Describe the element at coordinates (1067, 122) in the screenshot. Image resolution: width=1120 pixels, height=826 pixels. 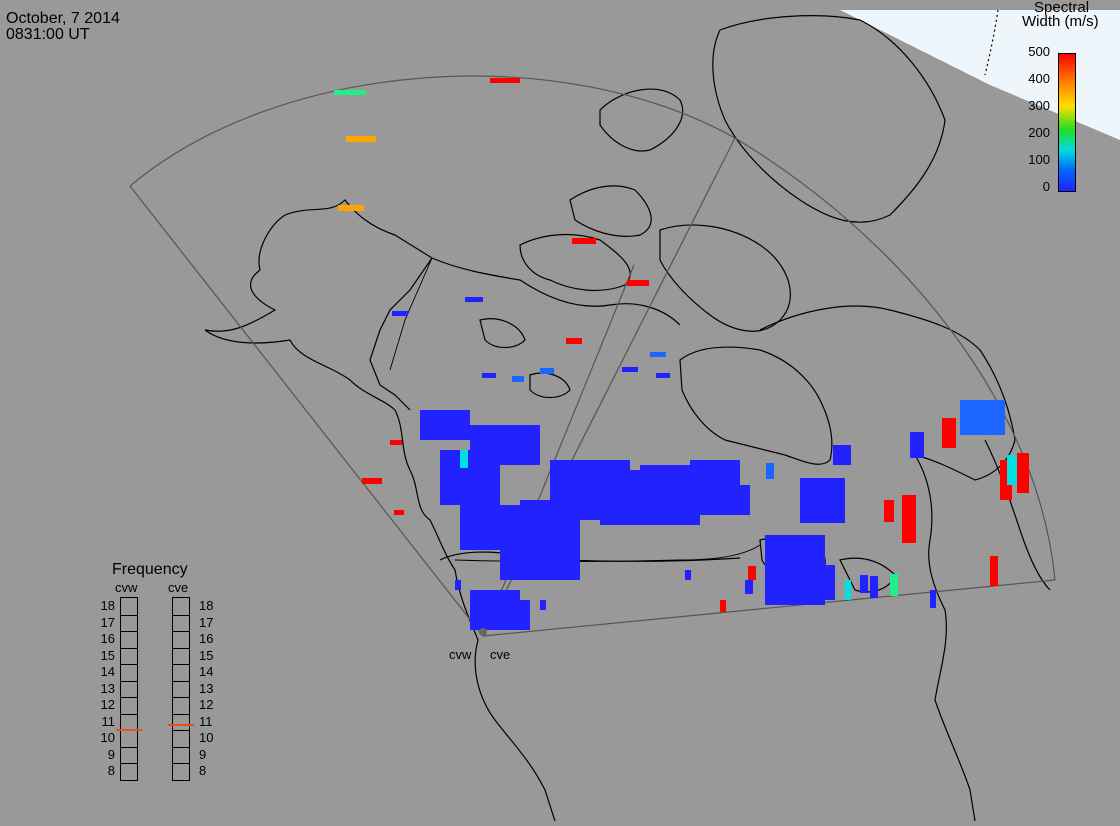
I see `colorbar` at that location.